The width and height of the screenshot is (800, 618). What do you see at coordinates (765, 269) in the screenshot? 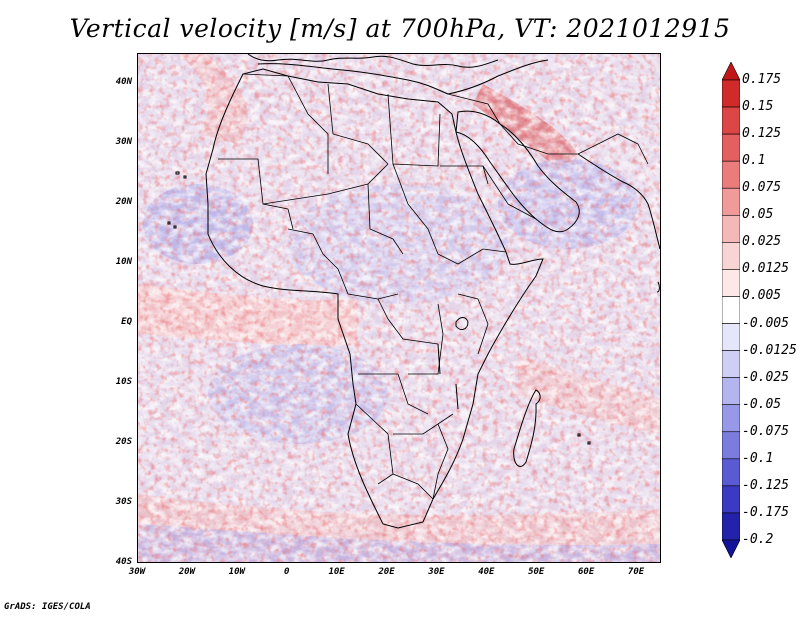
I see `colorbar-level-label: 0.0125` at bounding box center [765, 269].